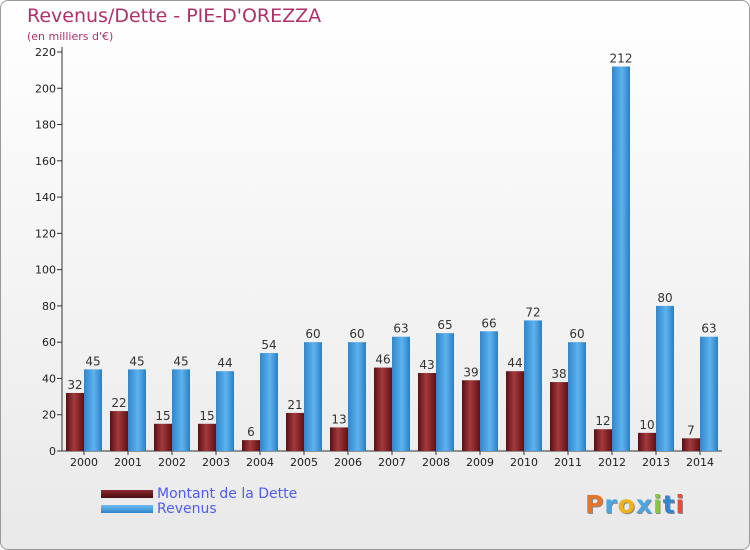  What do you see at coordinates (612, 462) in the screenshot?
I see `x-tick-label: 2012` at bounding box center [612, 462].